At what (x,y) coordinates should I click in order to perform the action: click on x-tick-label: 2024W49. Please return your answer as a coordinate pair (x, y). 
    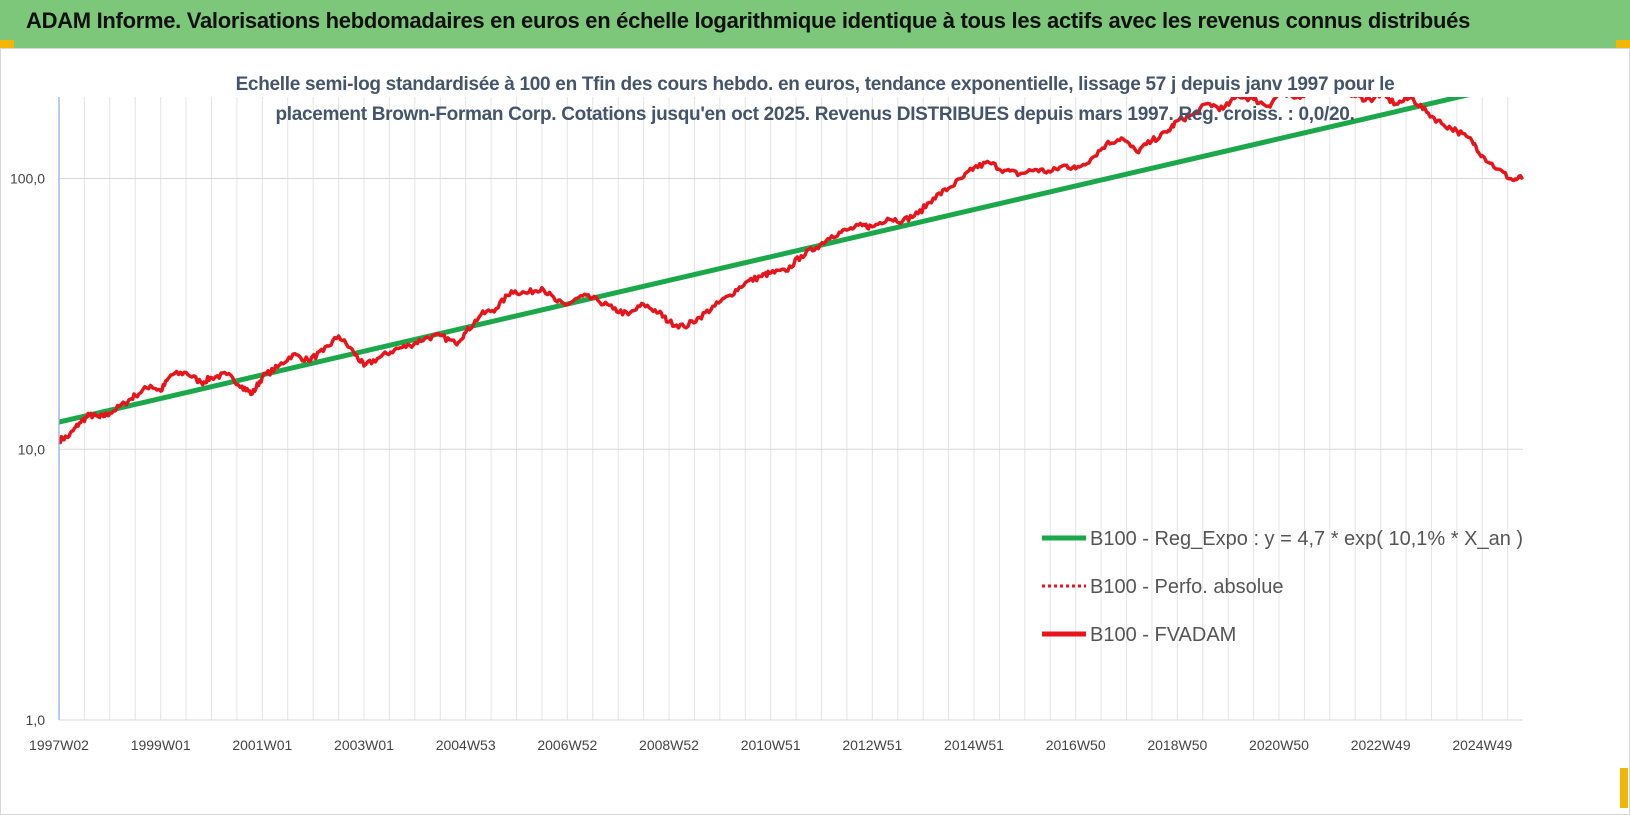
    Looking at the image, I should click on (1482, 745).